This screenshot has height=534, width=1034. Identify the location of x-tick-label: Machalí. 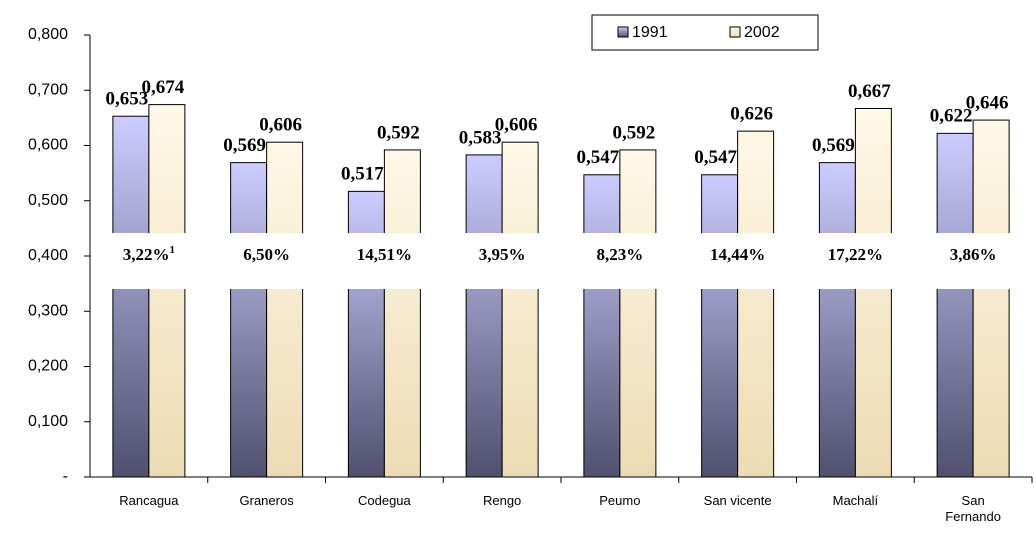
(855, 500).